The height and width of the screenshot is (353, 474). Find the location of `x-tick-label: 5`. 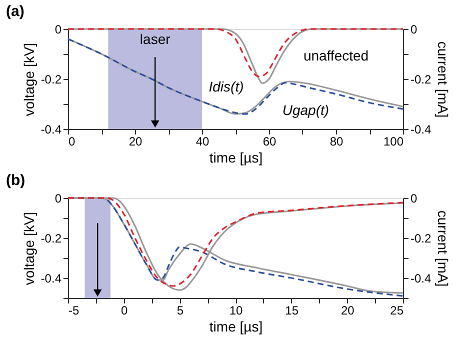

x-tick-label: 5 is located at coordinates (180, 311).